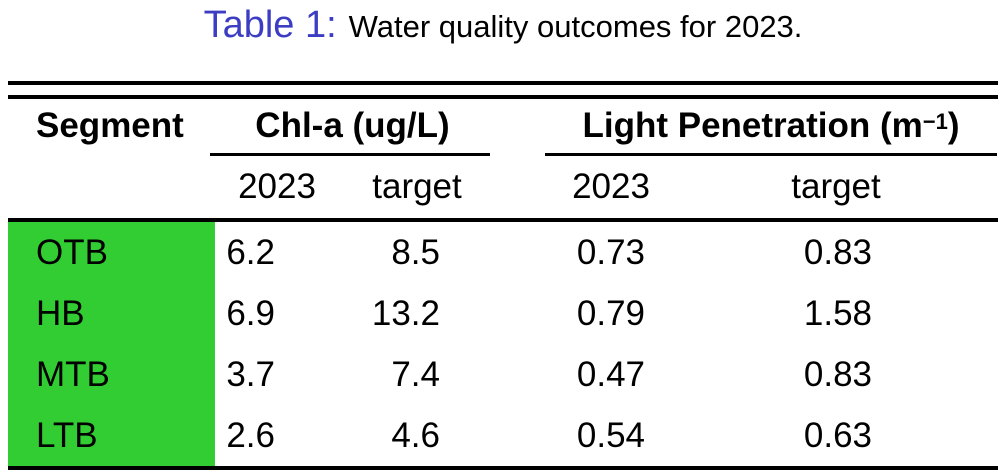 The image size is (1006, 474). Describe the element at coordinates (250, 435) in the screenshot. I see `cell-chla-2023: 2.6` at that location.